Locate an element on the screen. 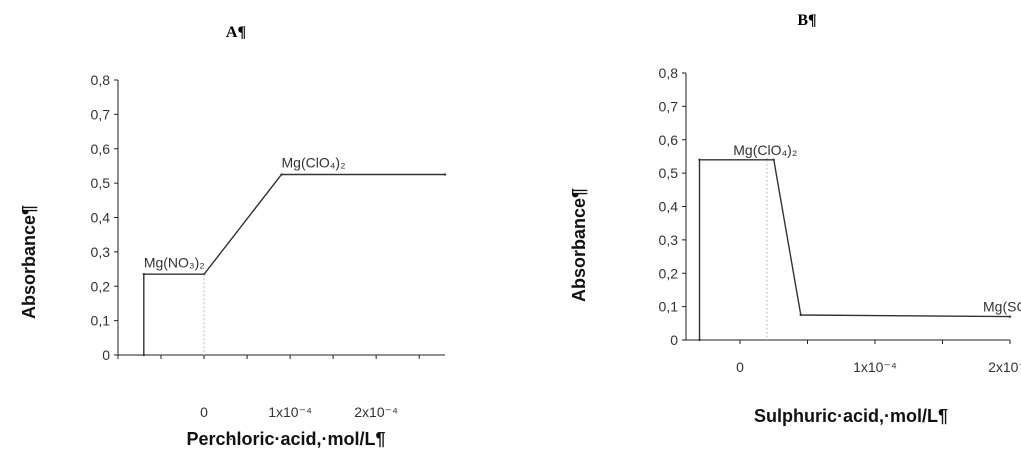 The image size is (1021, 452). chart-b-y-axis-title: Absorbance¶ is located at coordinates (579, 245).